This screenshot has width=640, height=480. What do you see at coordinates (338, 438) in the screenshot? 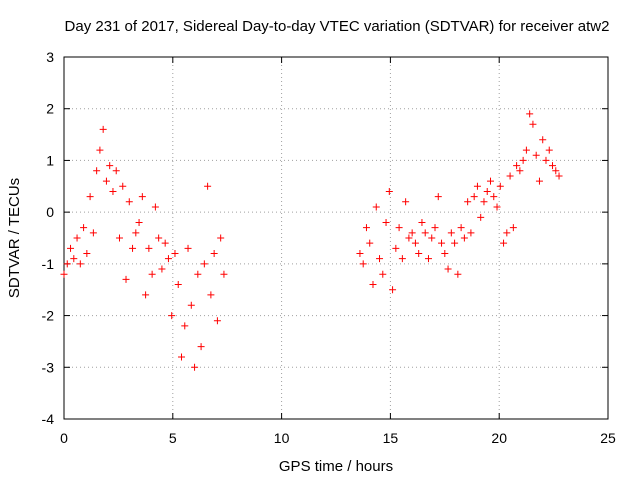
I see `x-tick-labels: 0 5 10 15 20 25` at bounding box center [338, 438].